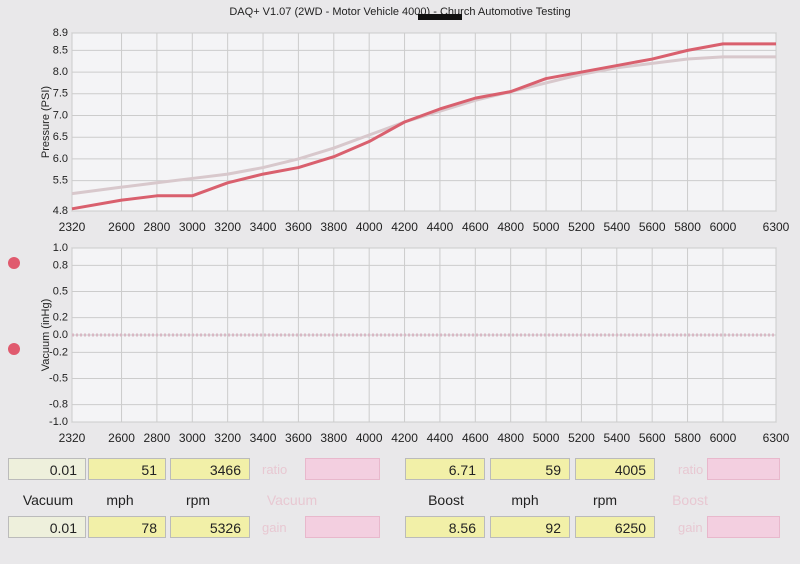 This screenshot has height=564, width=800. What do you see at coordinates (440, 17) in the screenshot?
I see `redaction` at bounding box center [440, 17].